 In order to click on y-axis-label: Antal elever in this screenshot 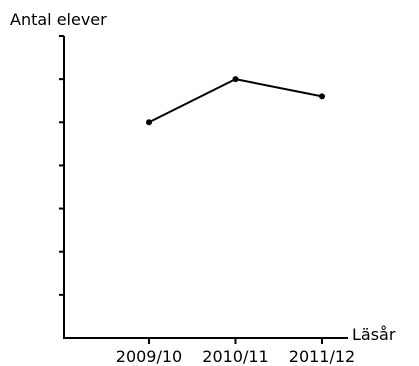, I will do `click(58, 19)`.